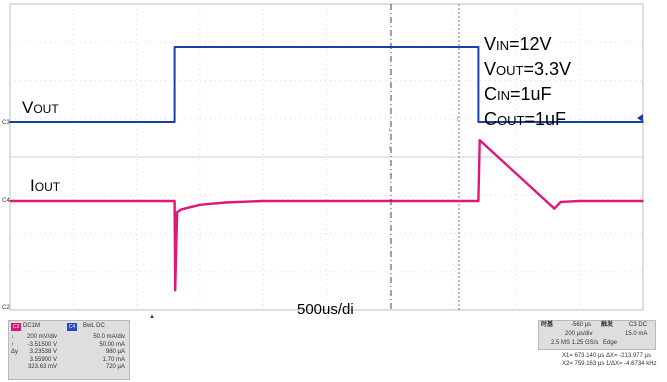 The height and width of the screenshot is (382, 667). Describe the element at coordinates (45, 185) in the screenshot. I see `iout-label: IOUT` at that location.